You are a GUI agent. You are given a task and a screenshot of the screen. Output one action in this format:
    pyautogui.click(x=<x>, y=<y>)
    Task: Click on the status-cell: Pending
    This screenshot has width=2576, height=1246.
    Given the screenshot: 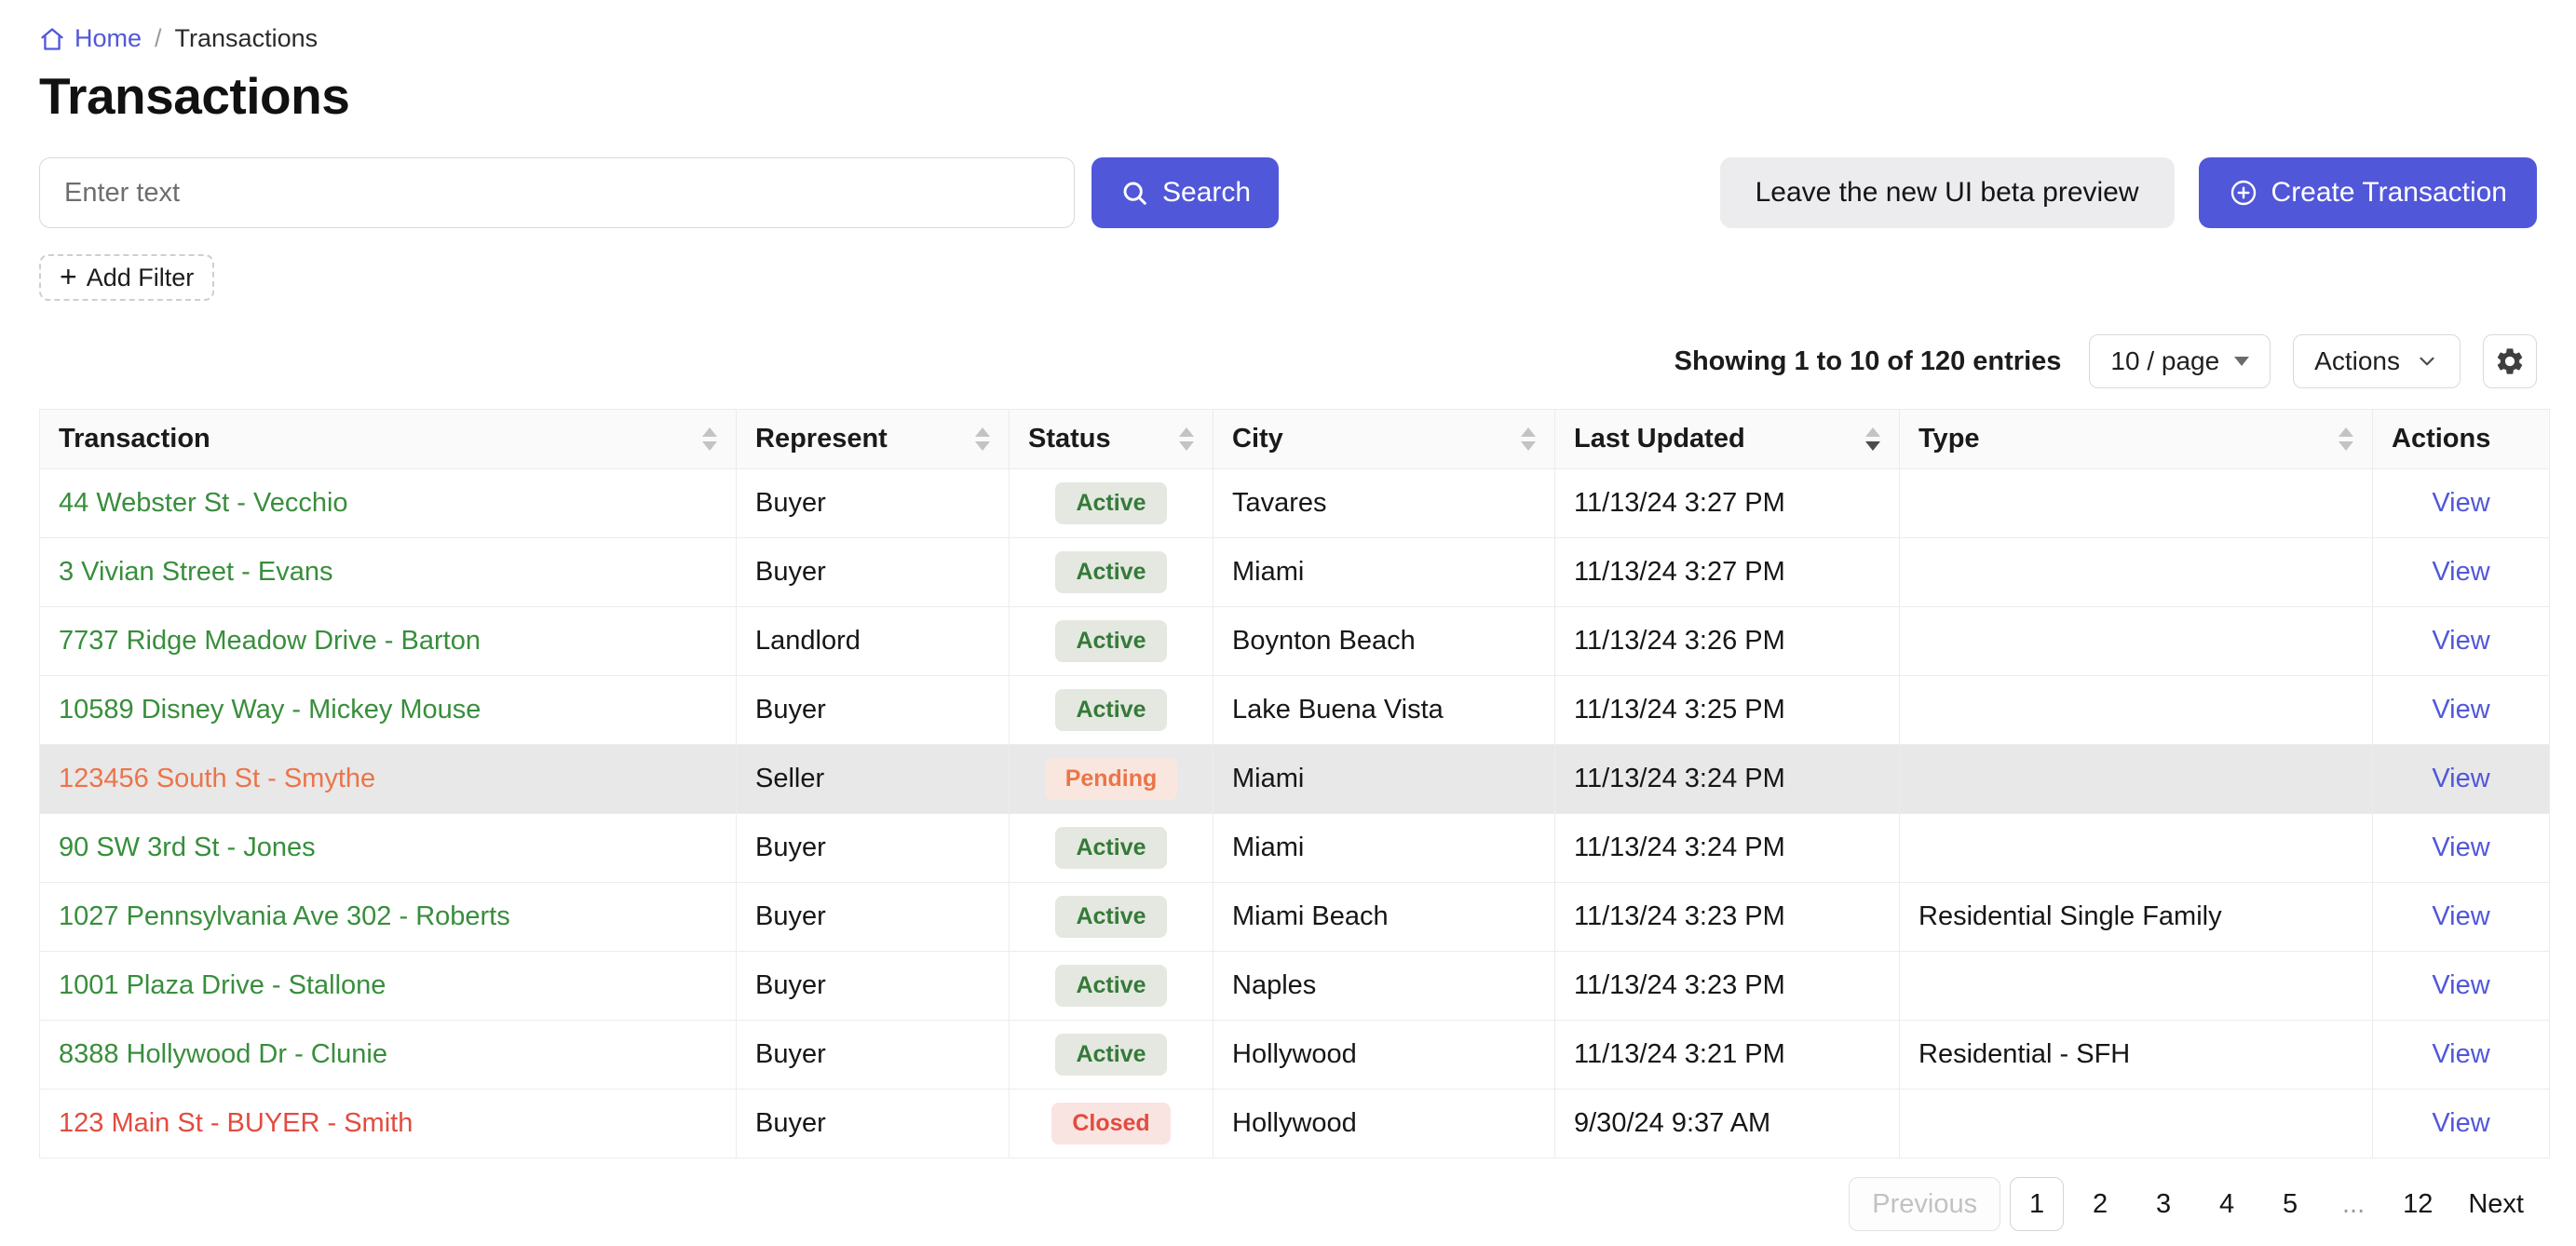 What is the action you would take?
    pyautogui.click(x=1111, y=779)
    